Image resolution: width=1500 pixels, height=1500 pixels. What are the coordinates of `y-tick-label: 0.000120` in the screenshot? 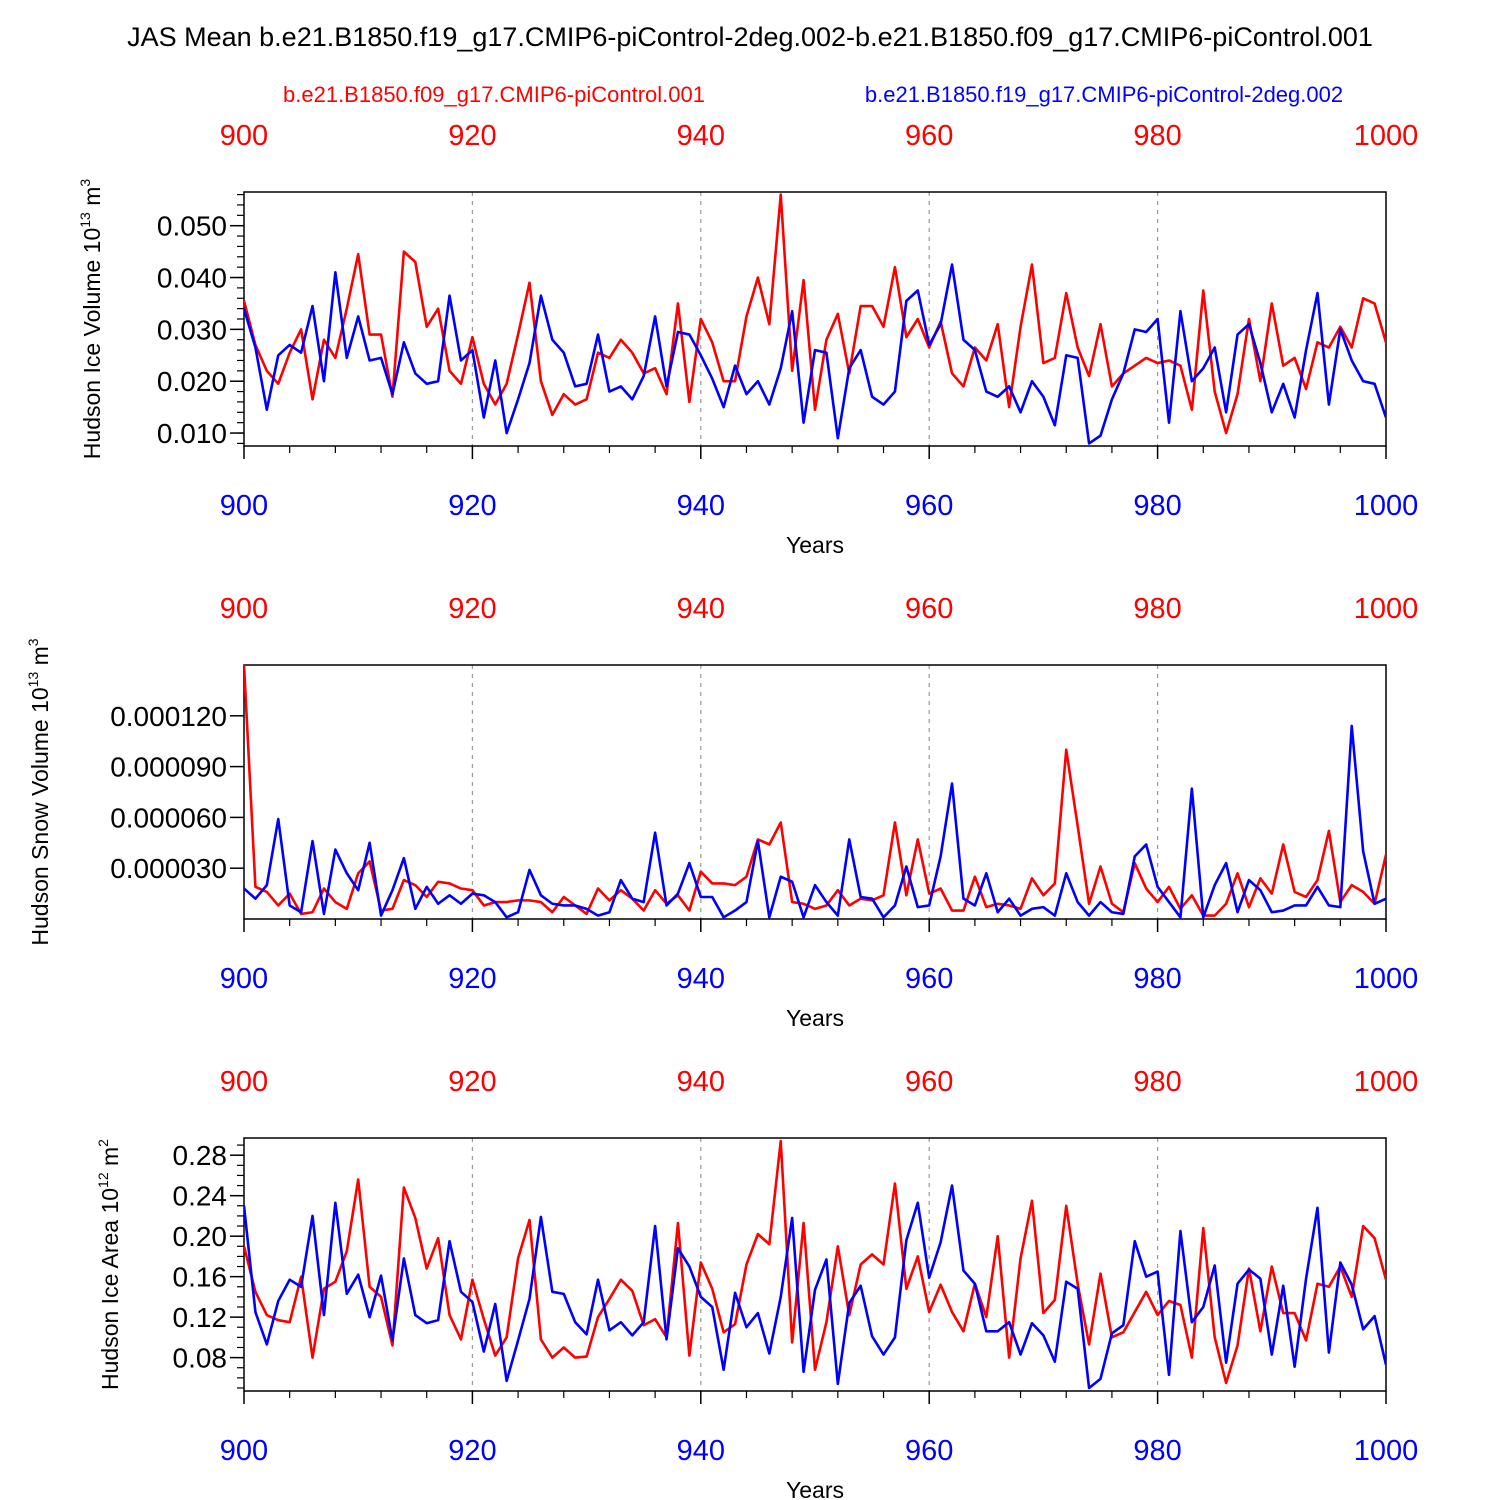 It's located at (168, 716).